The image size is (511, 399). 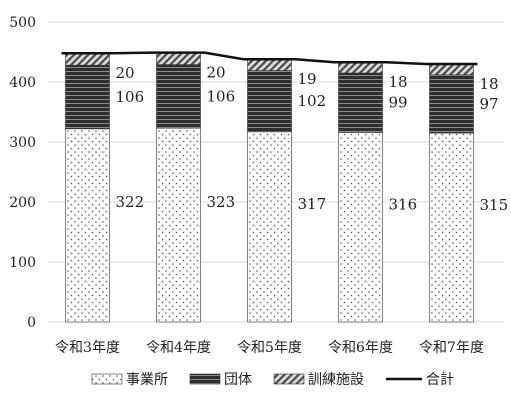 What do you see at coordinates (205, 379) in the screenshot?
I see `legend-swatch-stripes` at bounding box center [205, 379].